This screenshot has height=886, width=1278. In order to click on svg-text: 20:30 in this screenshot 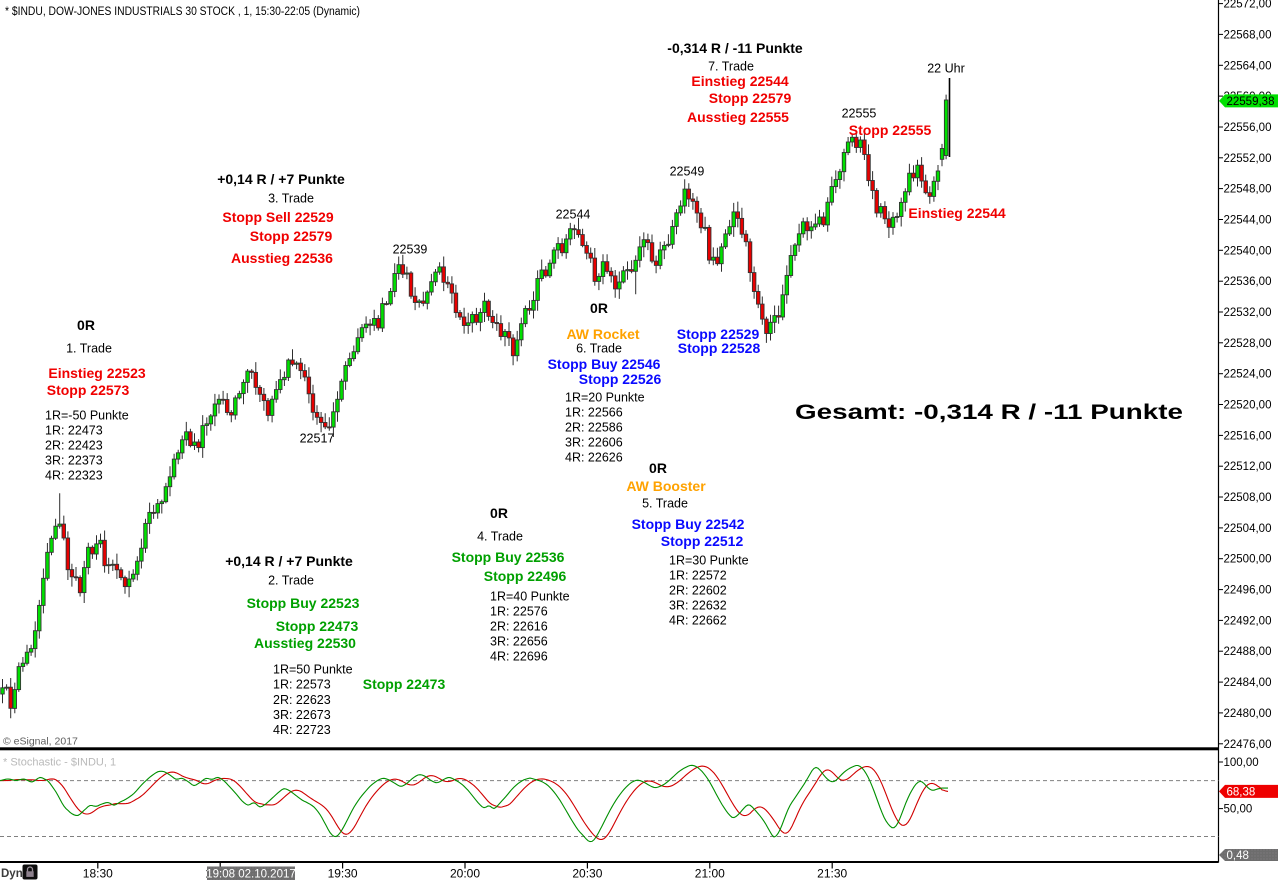, I will do `click(587, 874)`.